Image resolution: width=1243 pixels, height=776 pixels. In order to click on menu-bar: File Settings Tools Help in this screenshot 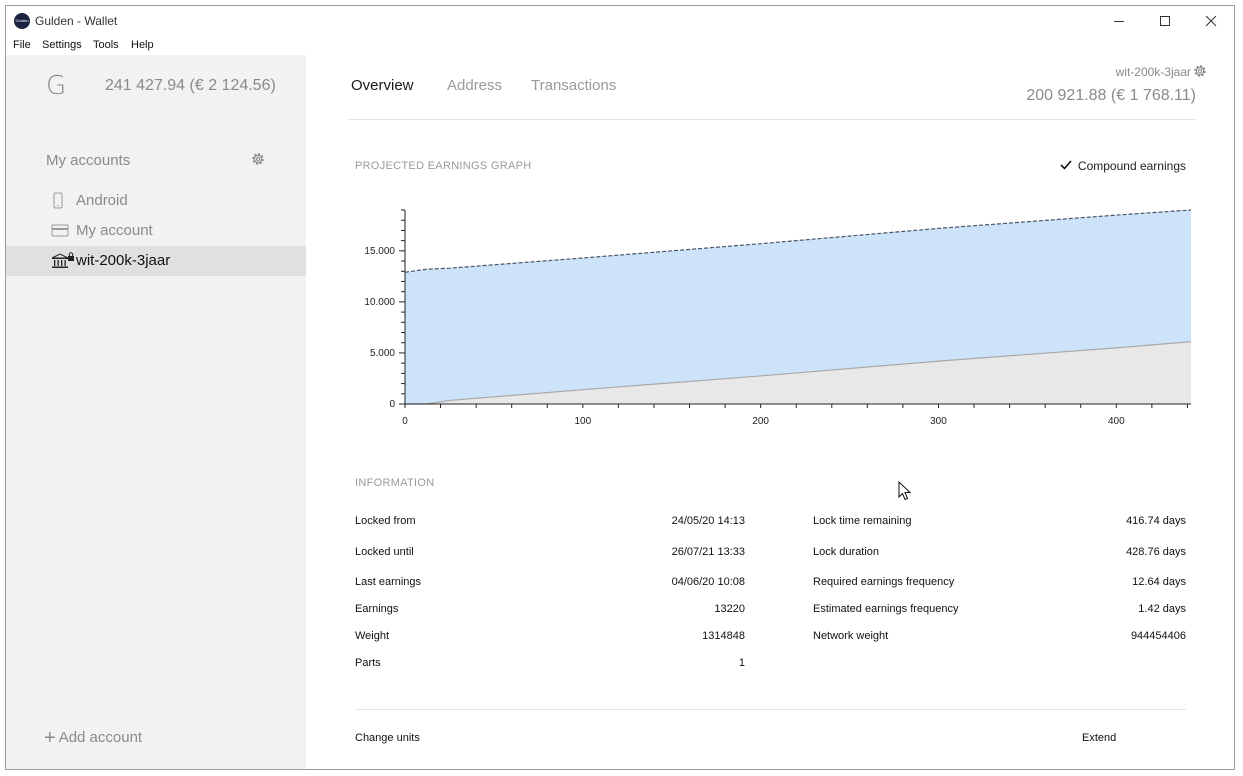, I will do `click(620, 45)`.